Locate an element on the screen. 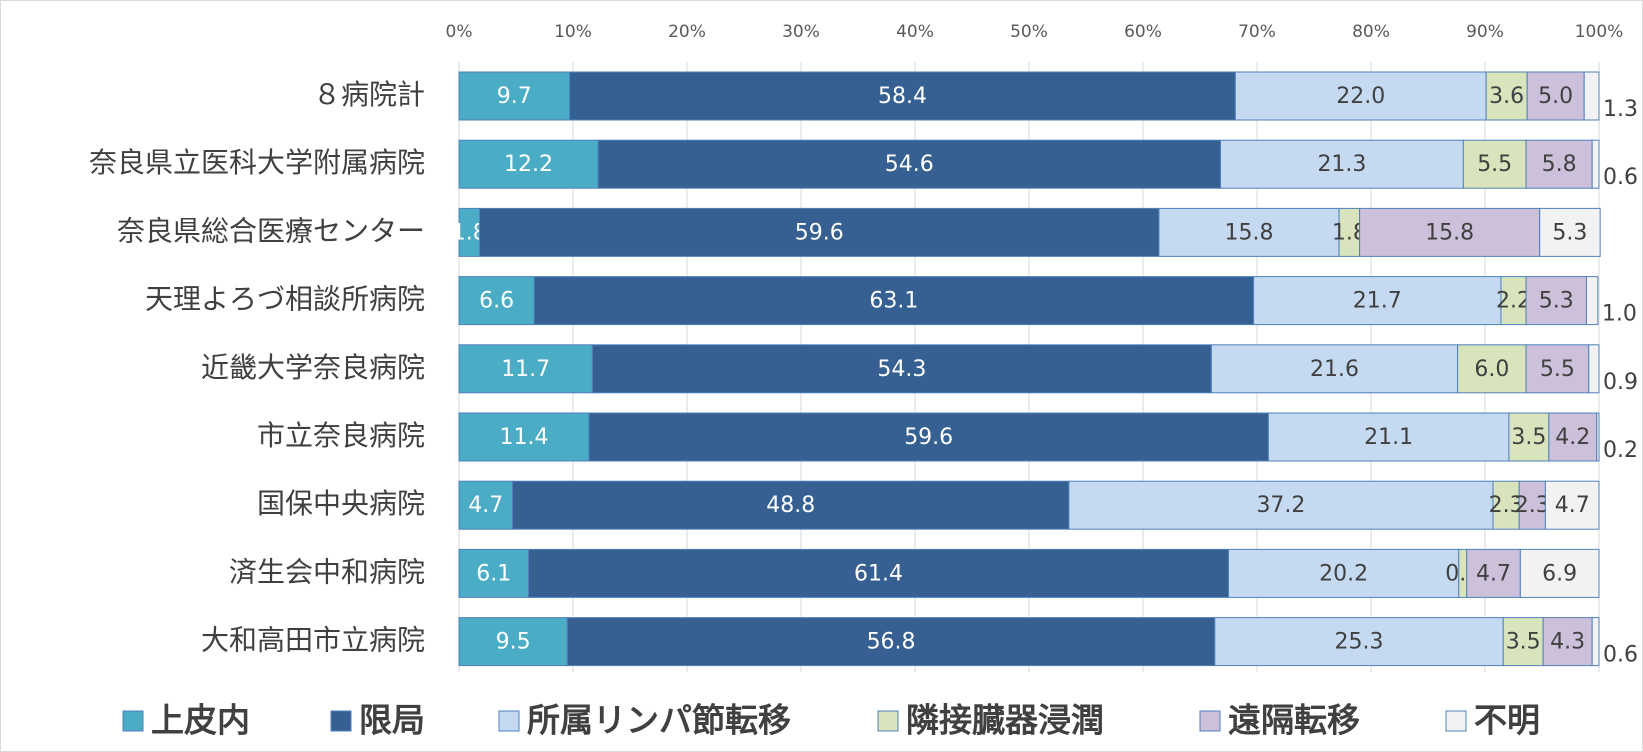 The image size is (1643, 752). data-label: 20.2 is located at coordinates (1343, 573).